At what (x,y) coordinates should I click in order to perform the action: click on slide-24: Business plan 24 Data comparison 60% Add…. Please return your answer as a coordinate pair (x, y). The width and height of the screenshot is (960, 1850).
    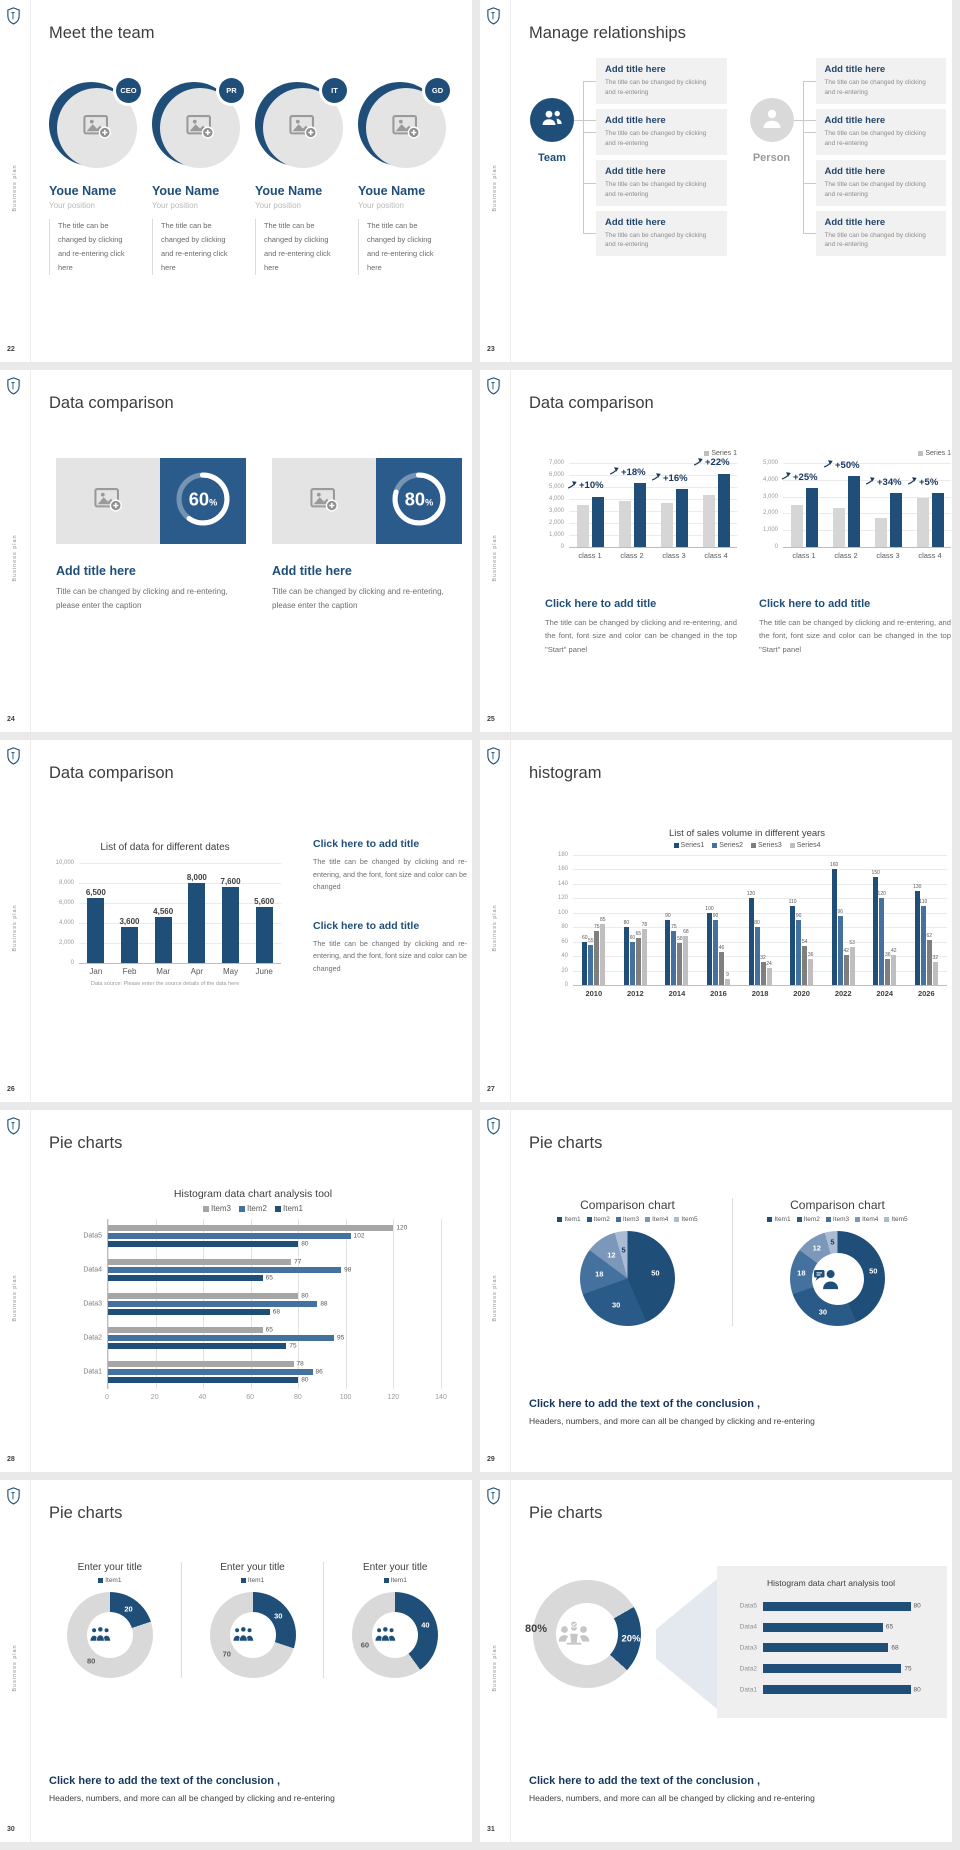
    Looking at the image, I should click on (236, 551).